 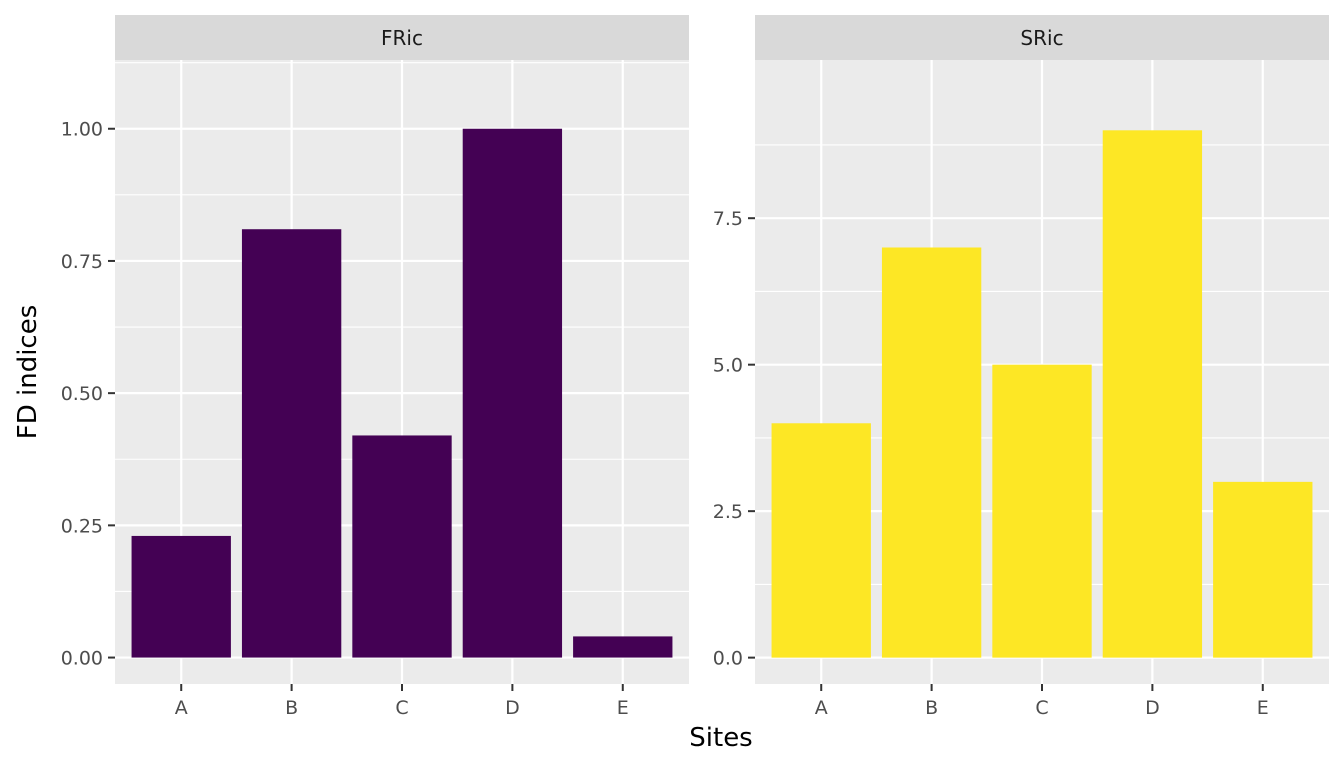 I want to click on facet-strip-label: FRic, so click(x=402, y=38).